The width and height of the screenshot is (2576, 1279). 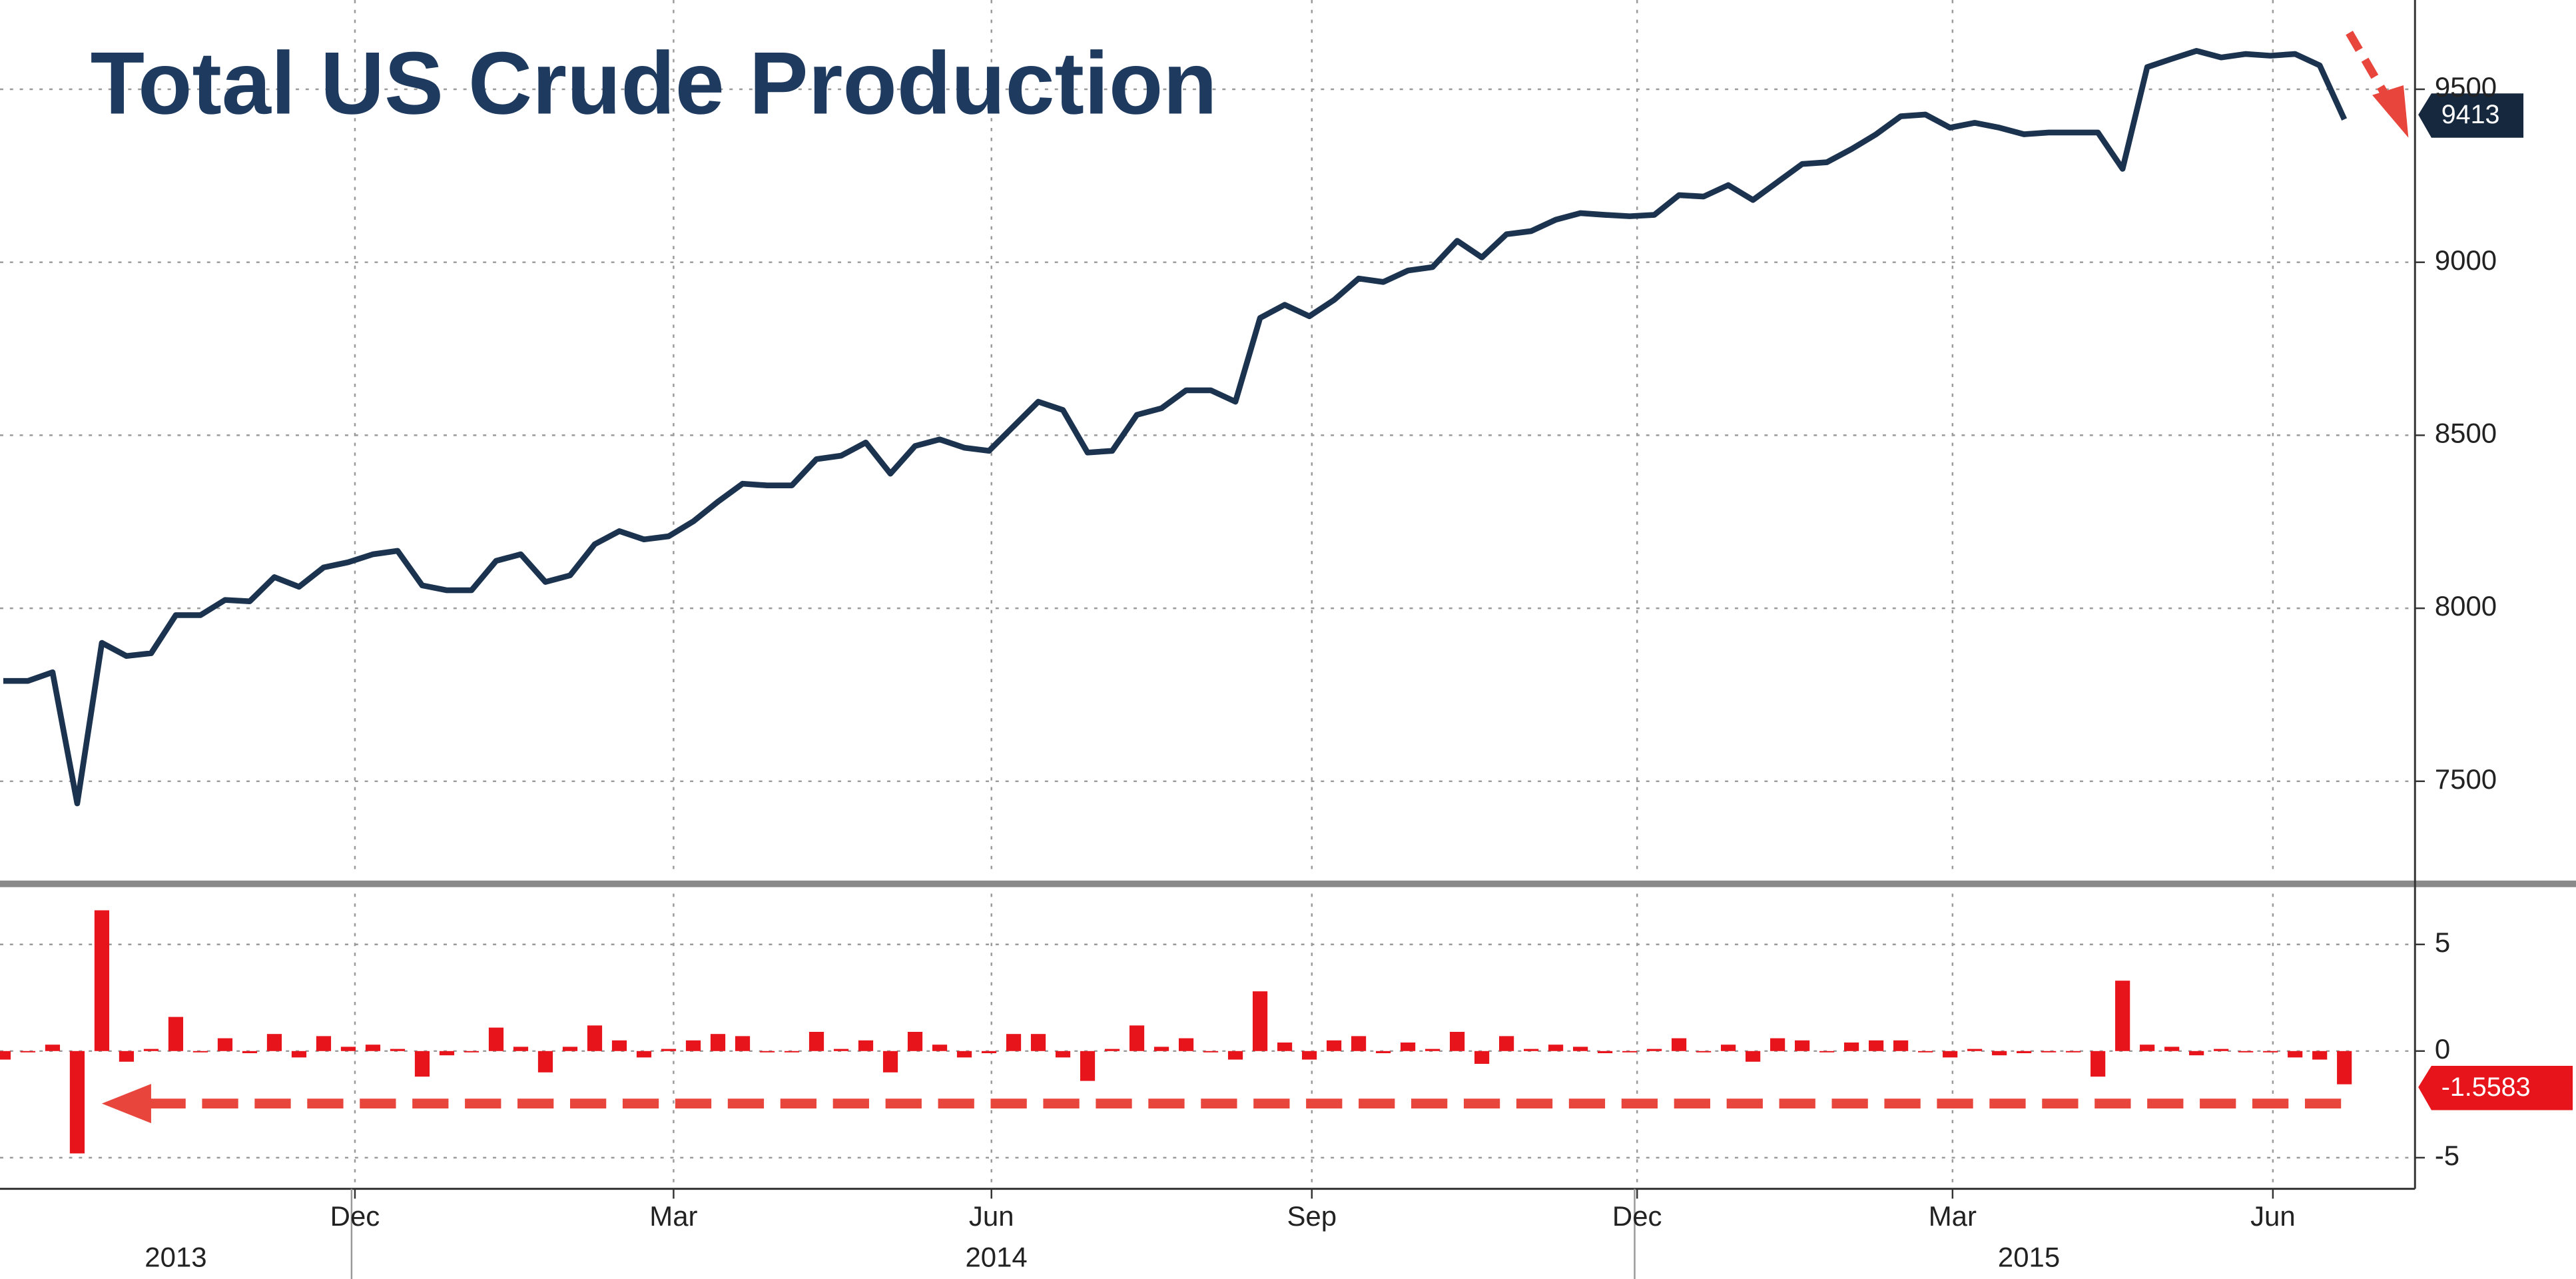 I want to click on y-tick-label: 9000, so click(x=2466, y=260).